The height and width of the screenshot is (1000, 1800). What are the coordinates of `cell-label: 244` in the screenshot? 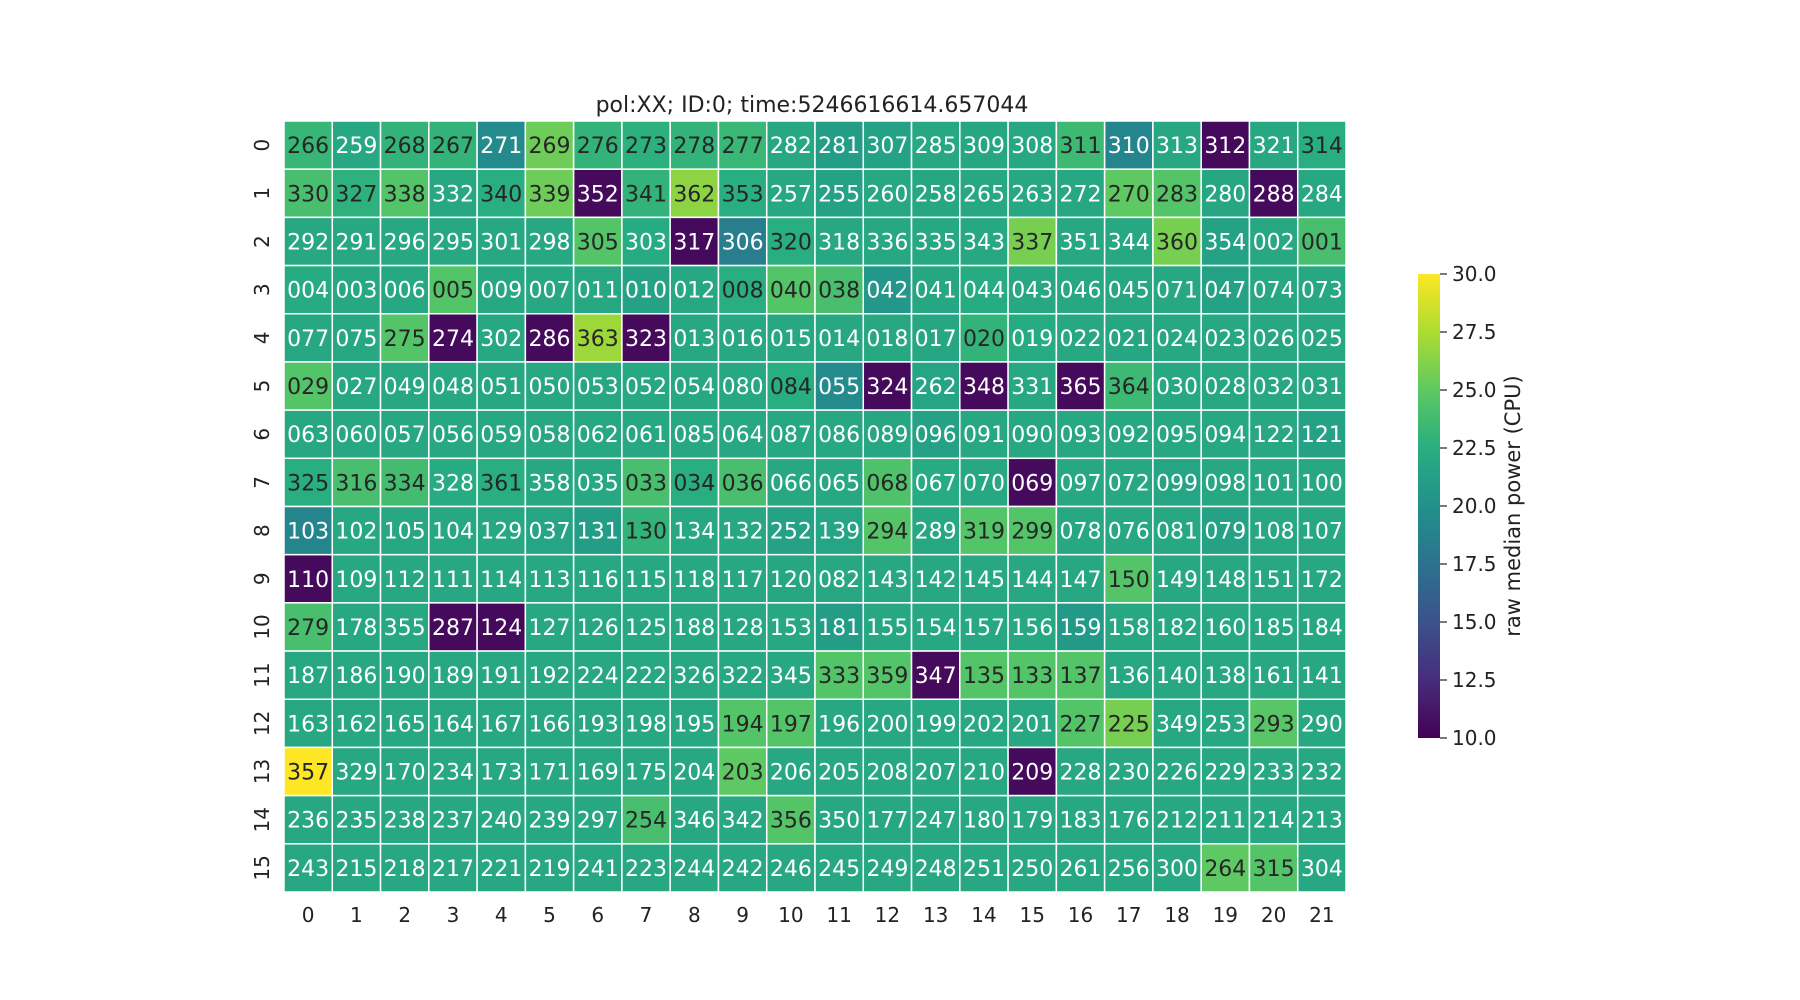 It's located at (694, 869).